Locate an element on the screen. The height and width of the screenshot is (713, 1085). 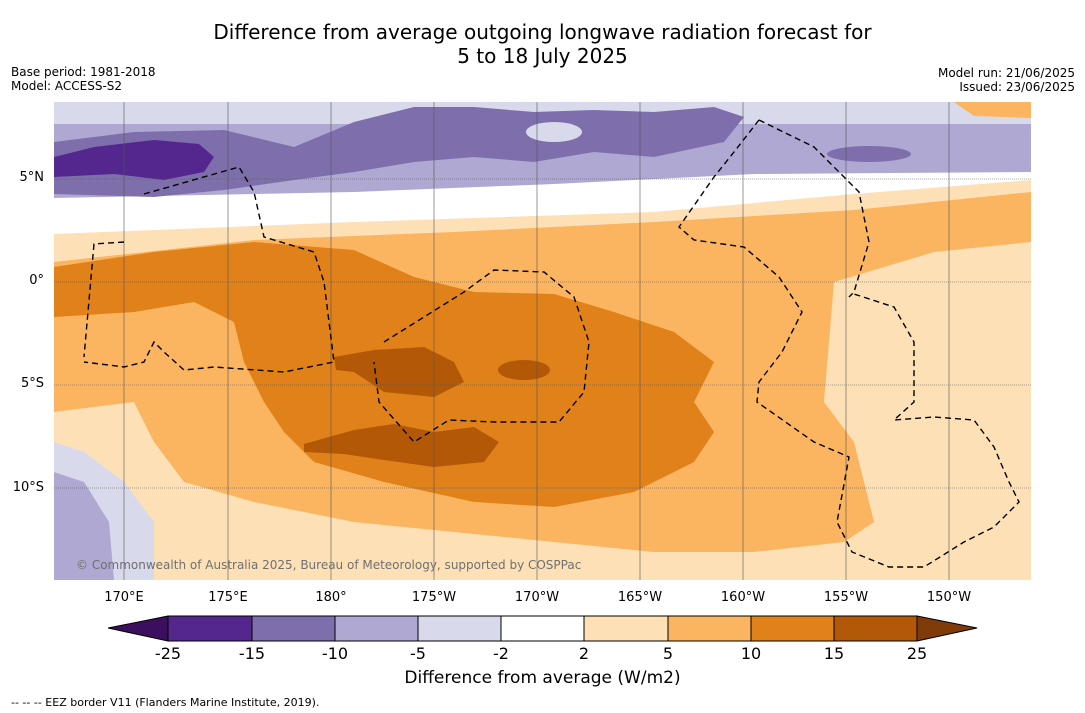
field-neg-mid-east is located at coordinates (869, 154).